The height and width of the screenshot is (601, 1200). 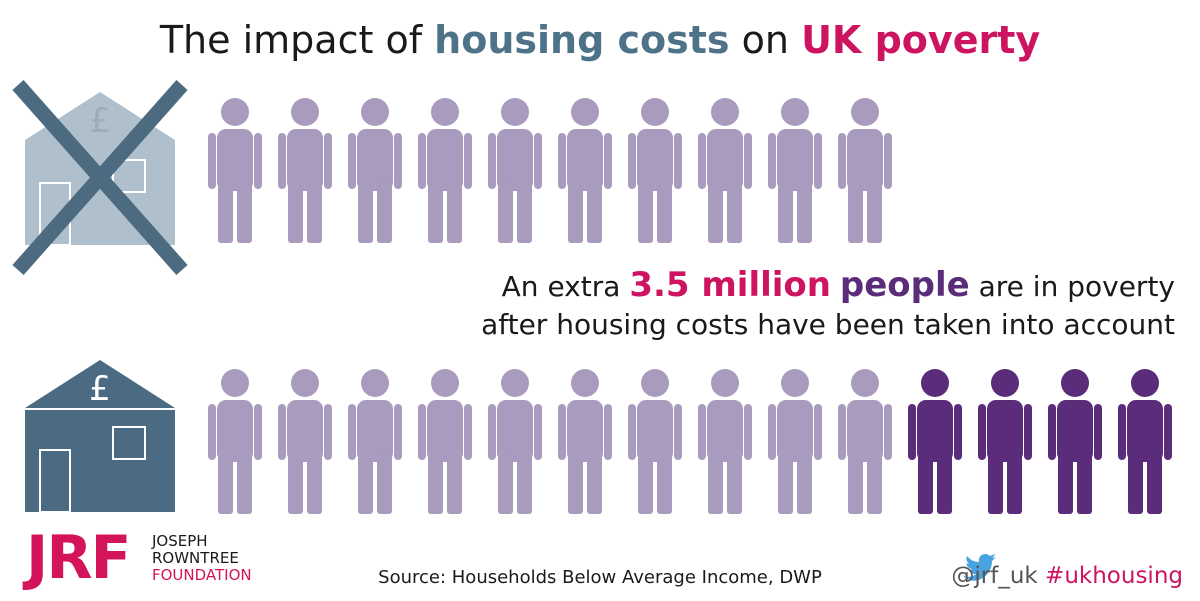 What do you see at coordinates (291, 40) in the screenshot?
I see `title-part: The impact of` at bounding box center [291, 40].